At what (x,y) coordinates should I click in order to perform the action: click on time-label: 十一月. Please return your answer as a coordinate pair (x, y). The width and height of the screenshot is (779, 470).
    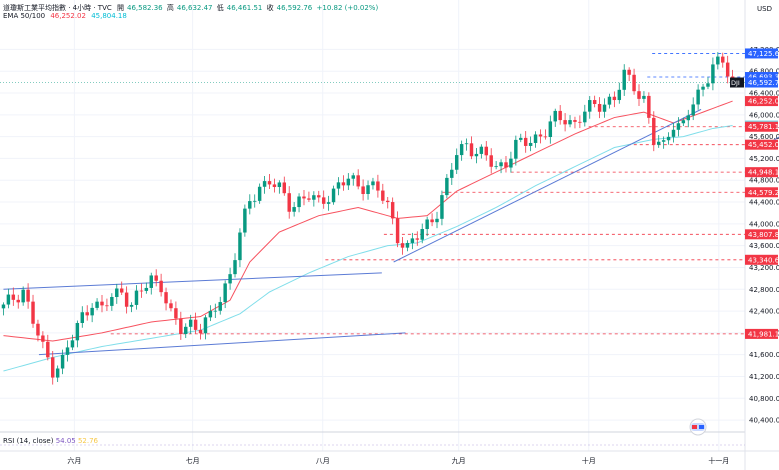
    Looking at the image, I should click on (718, 460).